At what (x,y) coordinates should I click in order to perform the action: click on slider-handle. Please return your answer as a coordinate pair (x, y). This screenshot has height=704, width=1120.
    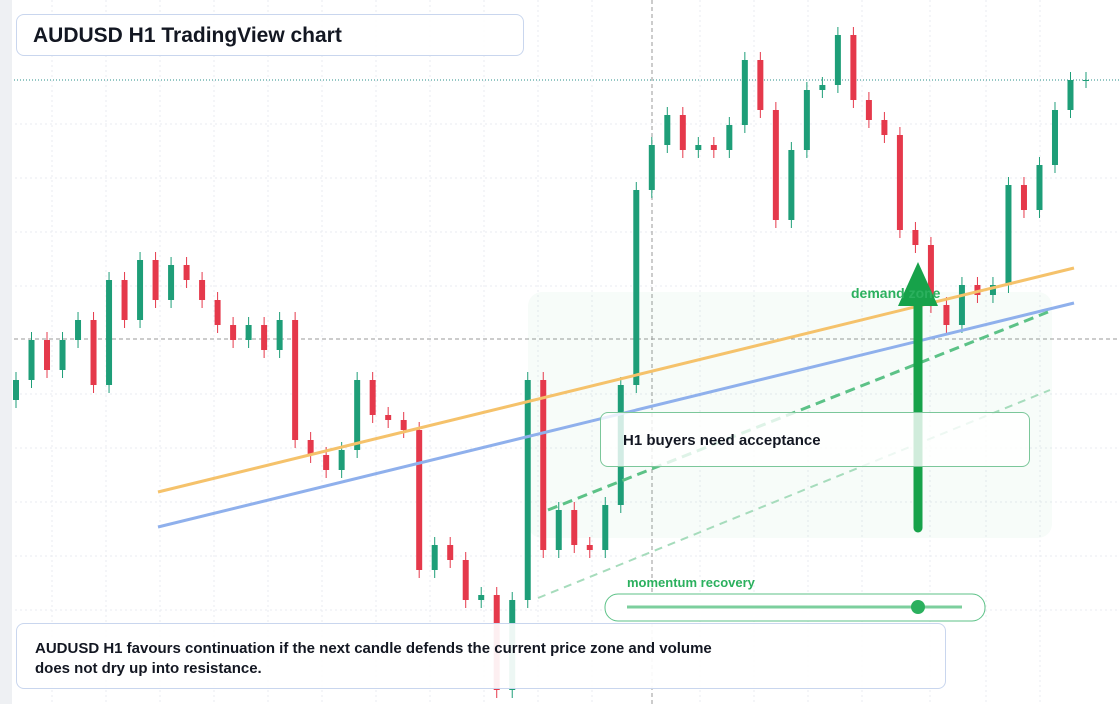
    Looking at the image, I should click on (918, 607).